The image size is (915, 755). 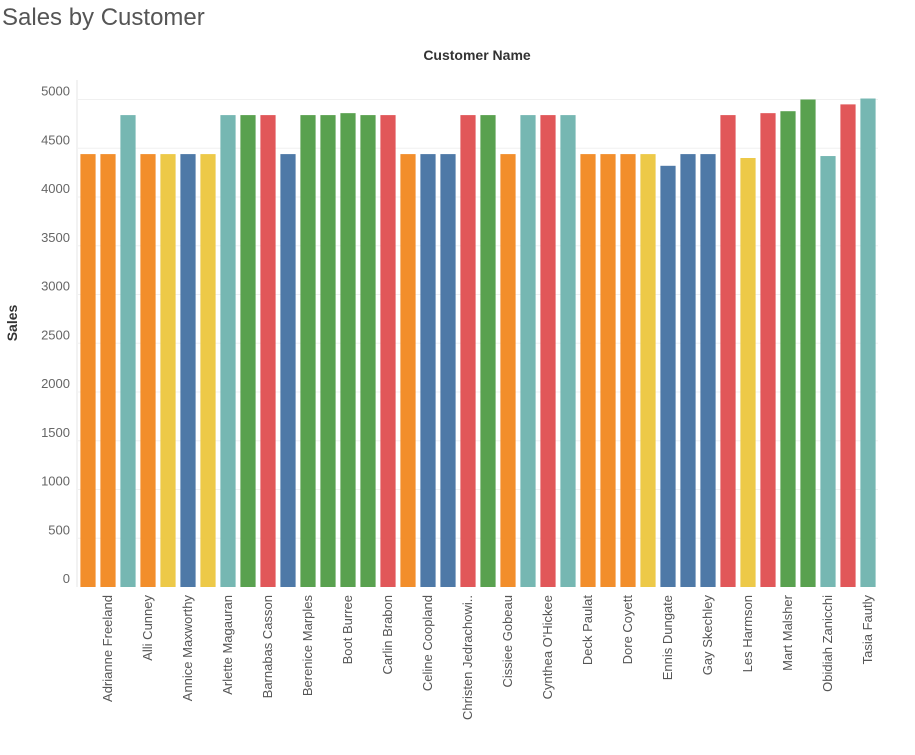 What do you see at coordinates (12, 322) in the screenshot?
I see `y-axis-title: Sales` at bounding box center [12, 322].